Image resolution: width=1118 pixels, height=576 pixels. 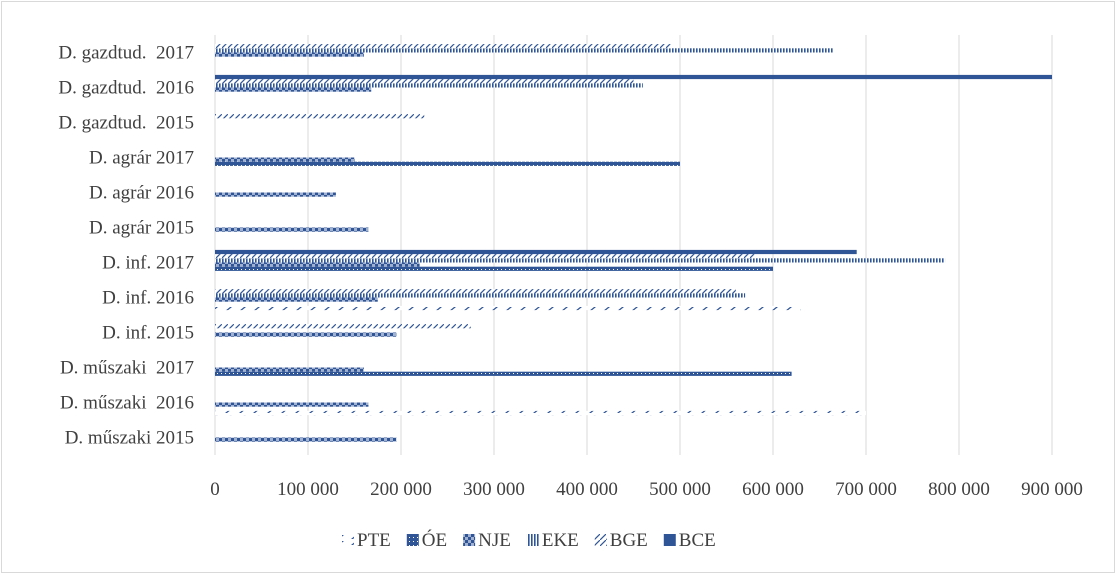 What do you see at coordinates (129, 438) in the screenshot?
I see `category-label: D. műszaki 2015` at bounding box center [129, 438].